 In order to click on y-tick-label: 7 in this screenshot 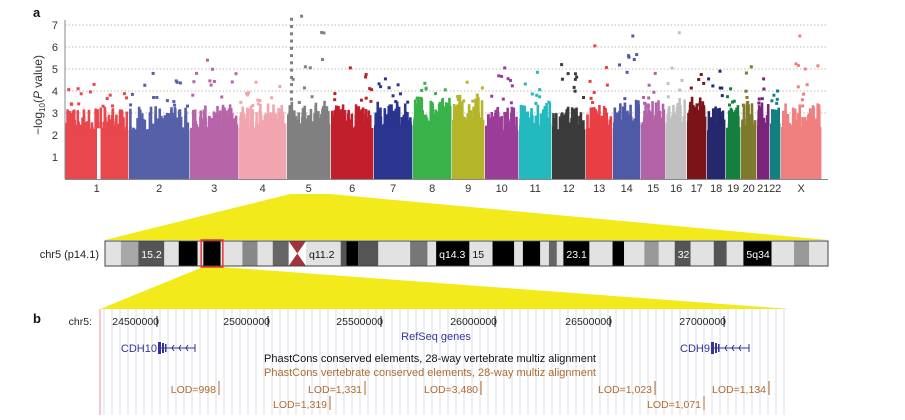, I will do `click(55, 26)`.